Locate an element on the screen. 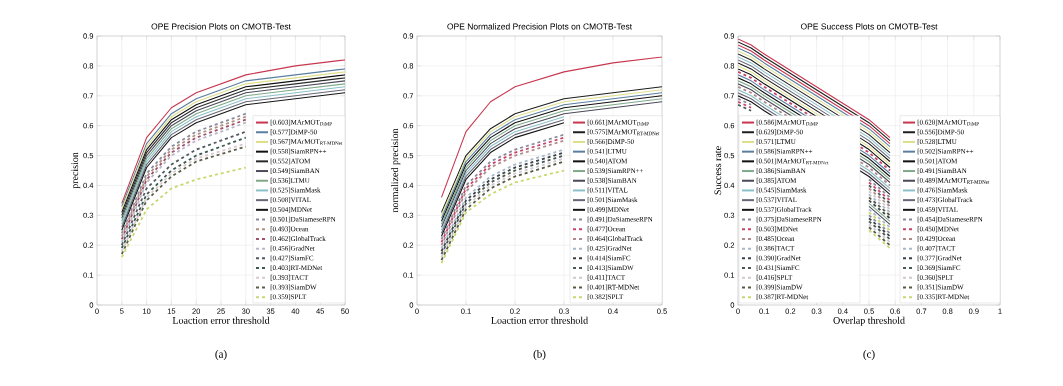 The width and height of the screenshot is (1063, 386). x-axis-title: Overlap threshold is located at coordinates (869, 321).